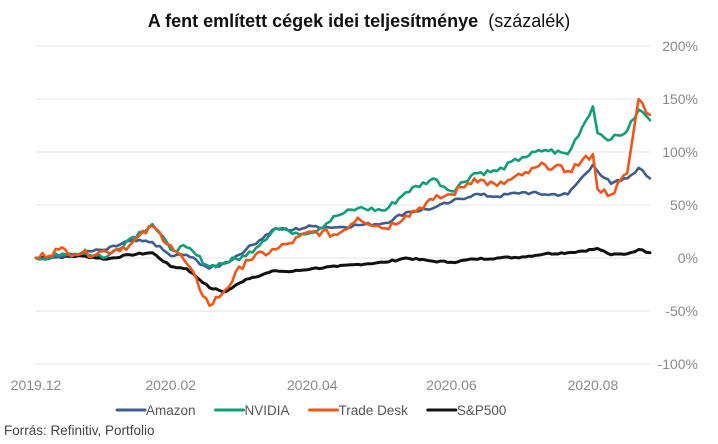 The width and height of the screenshot is (718, 444). I want to click on y-tick-label: -100%, so click(678, 364).